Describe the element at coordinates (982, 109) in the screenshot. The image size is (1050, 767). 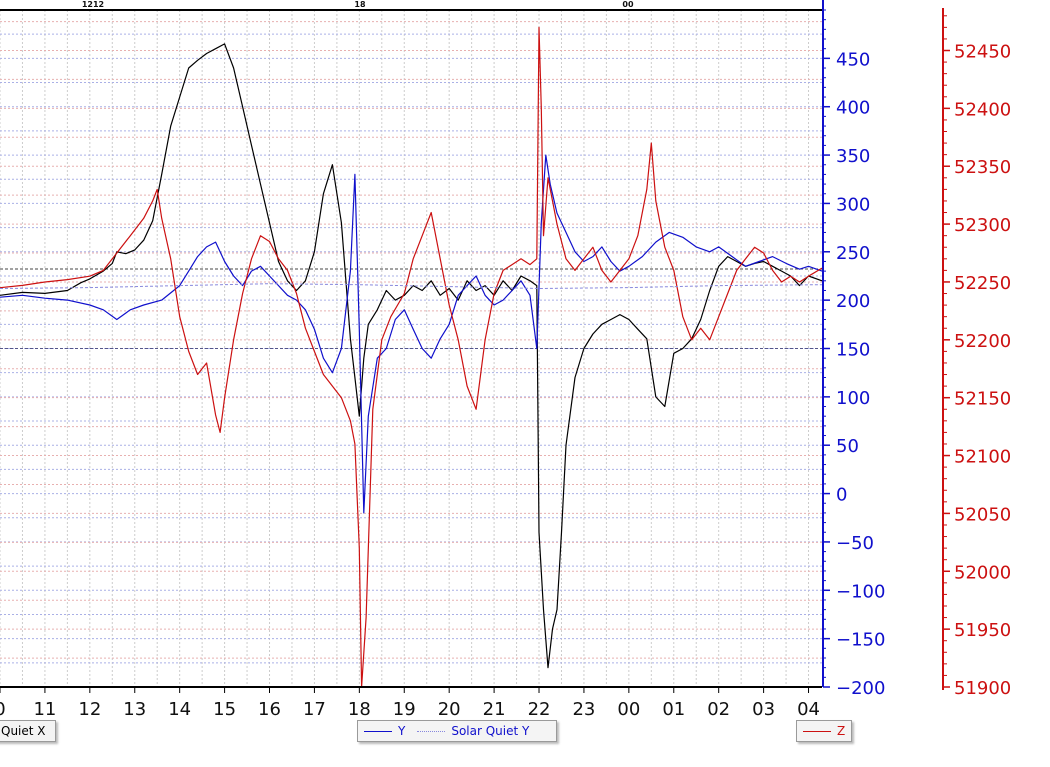
I see `y-right-tick-label: 52400` at that location.